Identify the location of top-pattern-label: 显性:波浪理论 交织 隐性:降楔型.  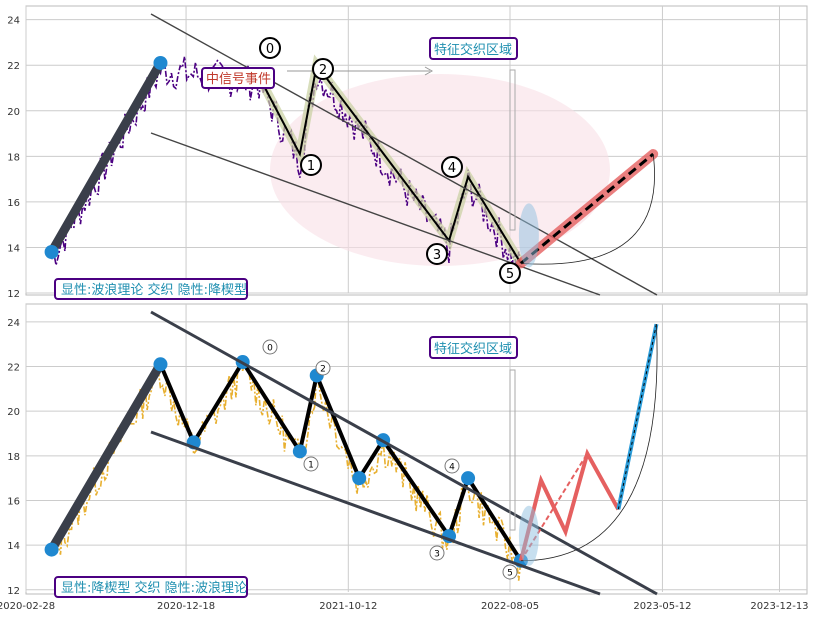
(151, 289).